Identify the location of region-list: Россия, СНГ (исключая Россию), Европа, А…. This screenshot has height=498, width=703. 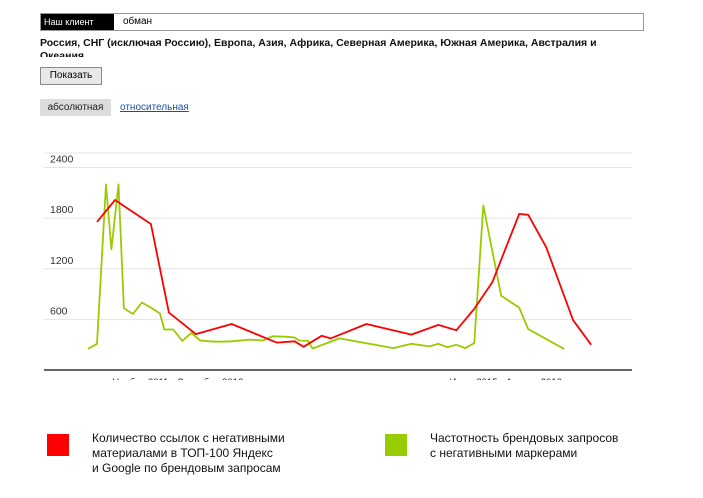
(318, 47).